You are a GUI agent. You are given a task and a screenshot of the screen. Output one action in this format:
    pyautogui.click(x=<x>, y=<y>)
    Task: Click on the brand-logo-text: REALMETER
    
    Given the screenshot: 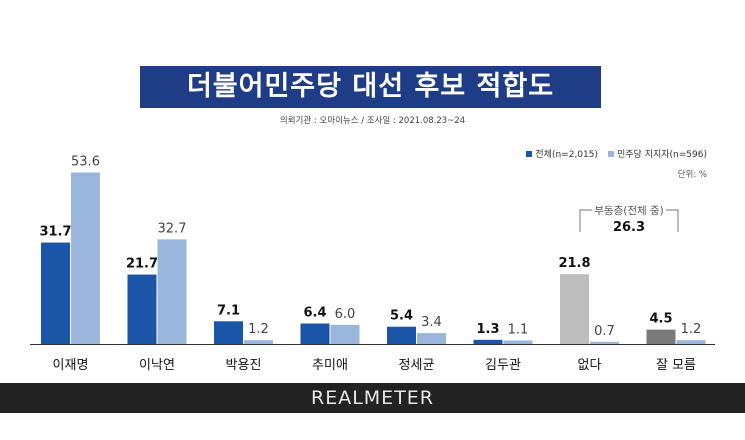 What is the action you would take?
    pyautogui.click(x=372, y=398)
    